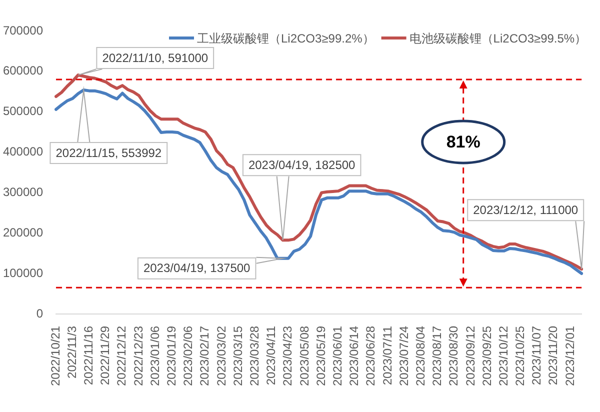 The width and height of the screenshot is (600, 412). Describe the element at coordinates (205, 356) in the screenshot. I see `x-tick-label: 2023/02/17` at that location.